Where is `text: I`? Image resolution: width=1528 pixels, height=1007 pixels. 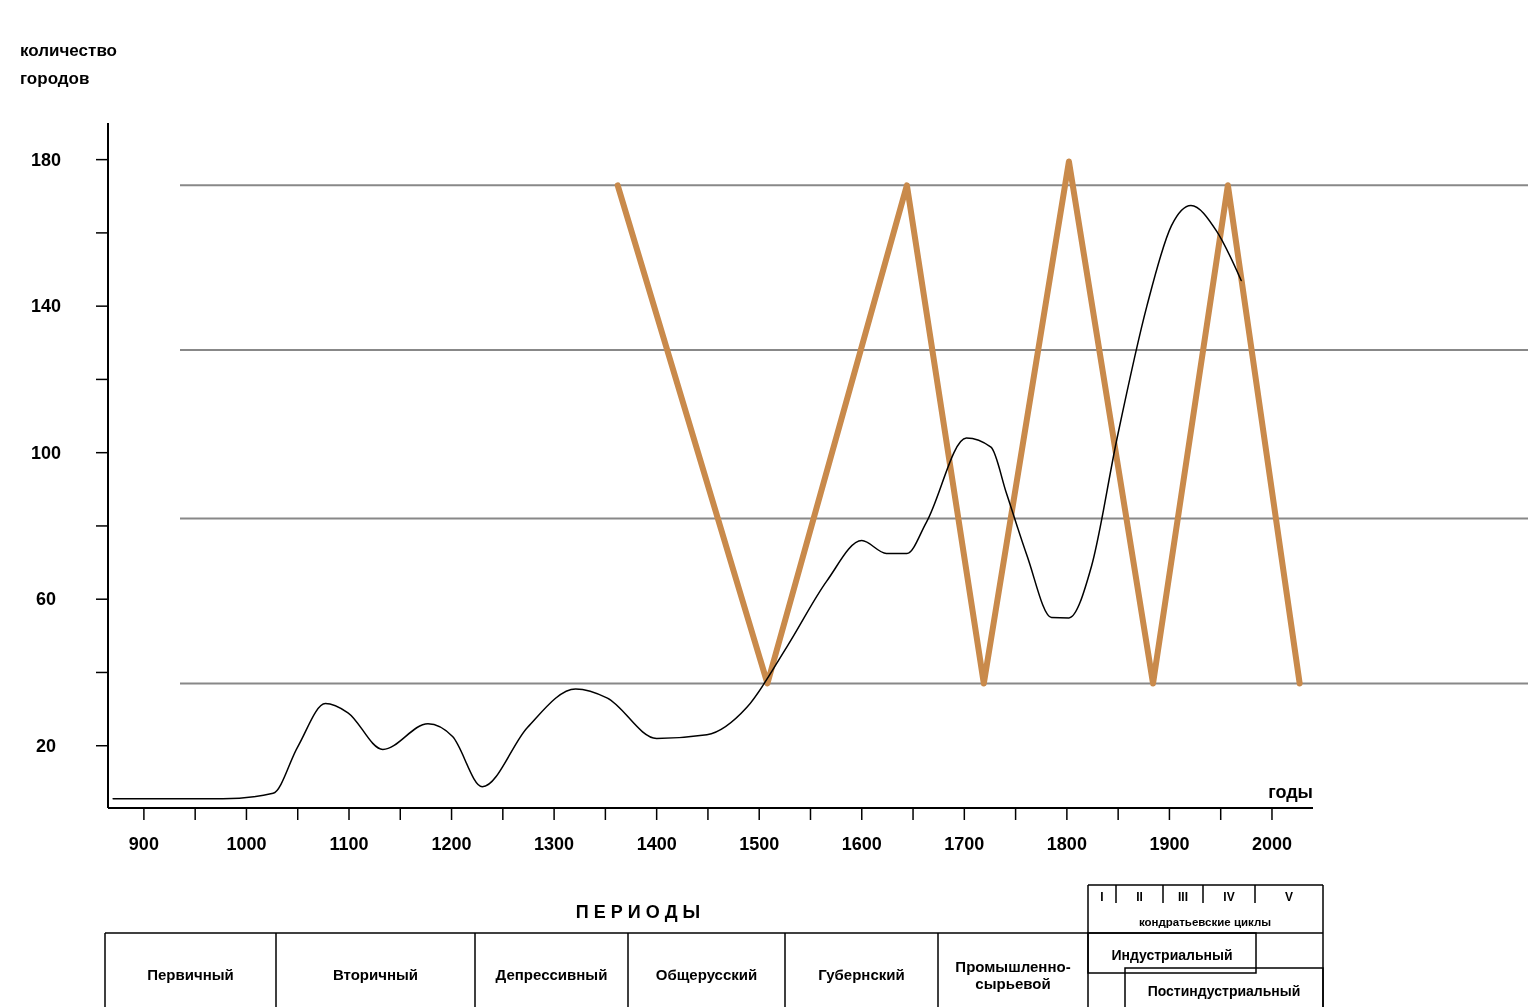 text: I is located at coordinates (1102, 897).